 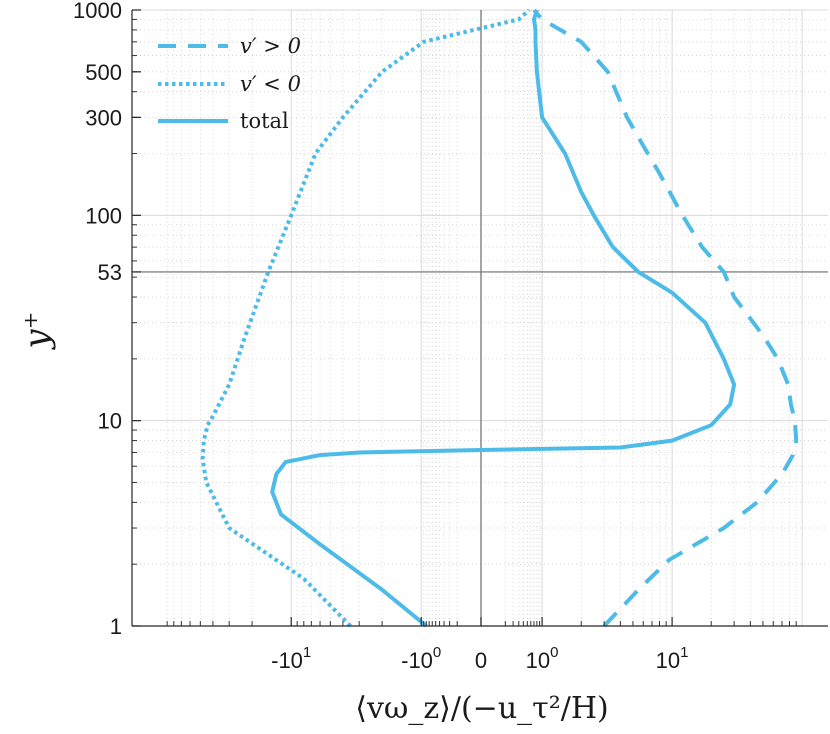 I want to click on y-tick-label: 100, so click(x=103, y=215).